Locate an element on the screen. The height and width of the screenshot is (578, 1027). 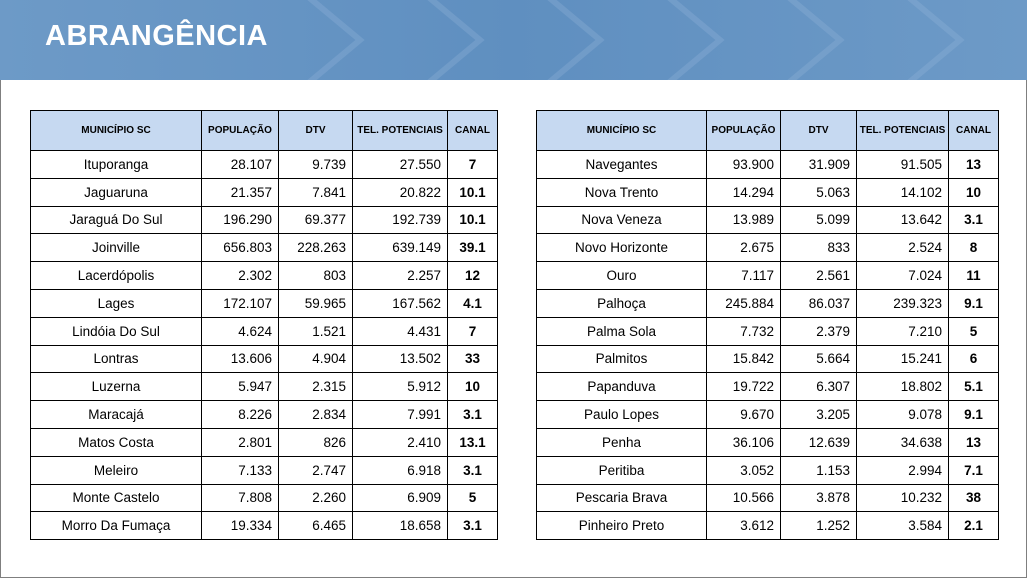
table-cell: 19.722 is located at coordinates (743, 387).